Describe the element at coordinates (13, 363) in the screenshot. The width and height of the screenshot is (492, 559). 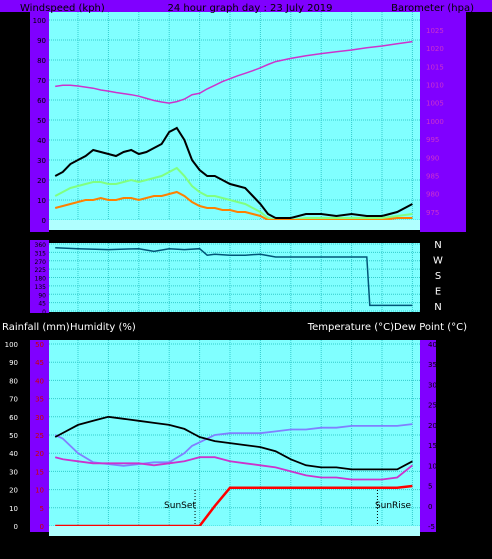
I see `humidity-tick-label: 90` at that location.